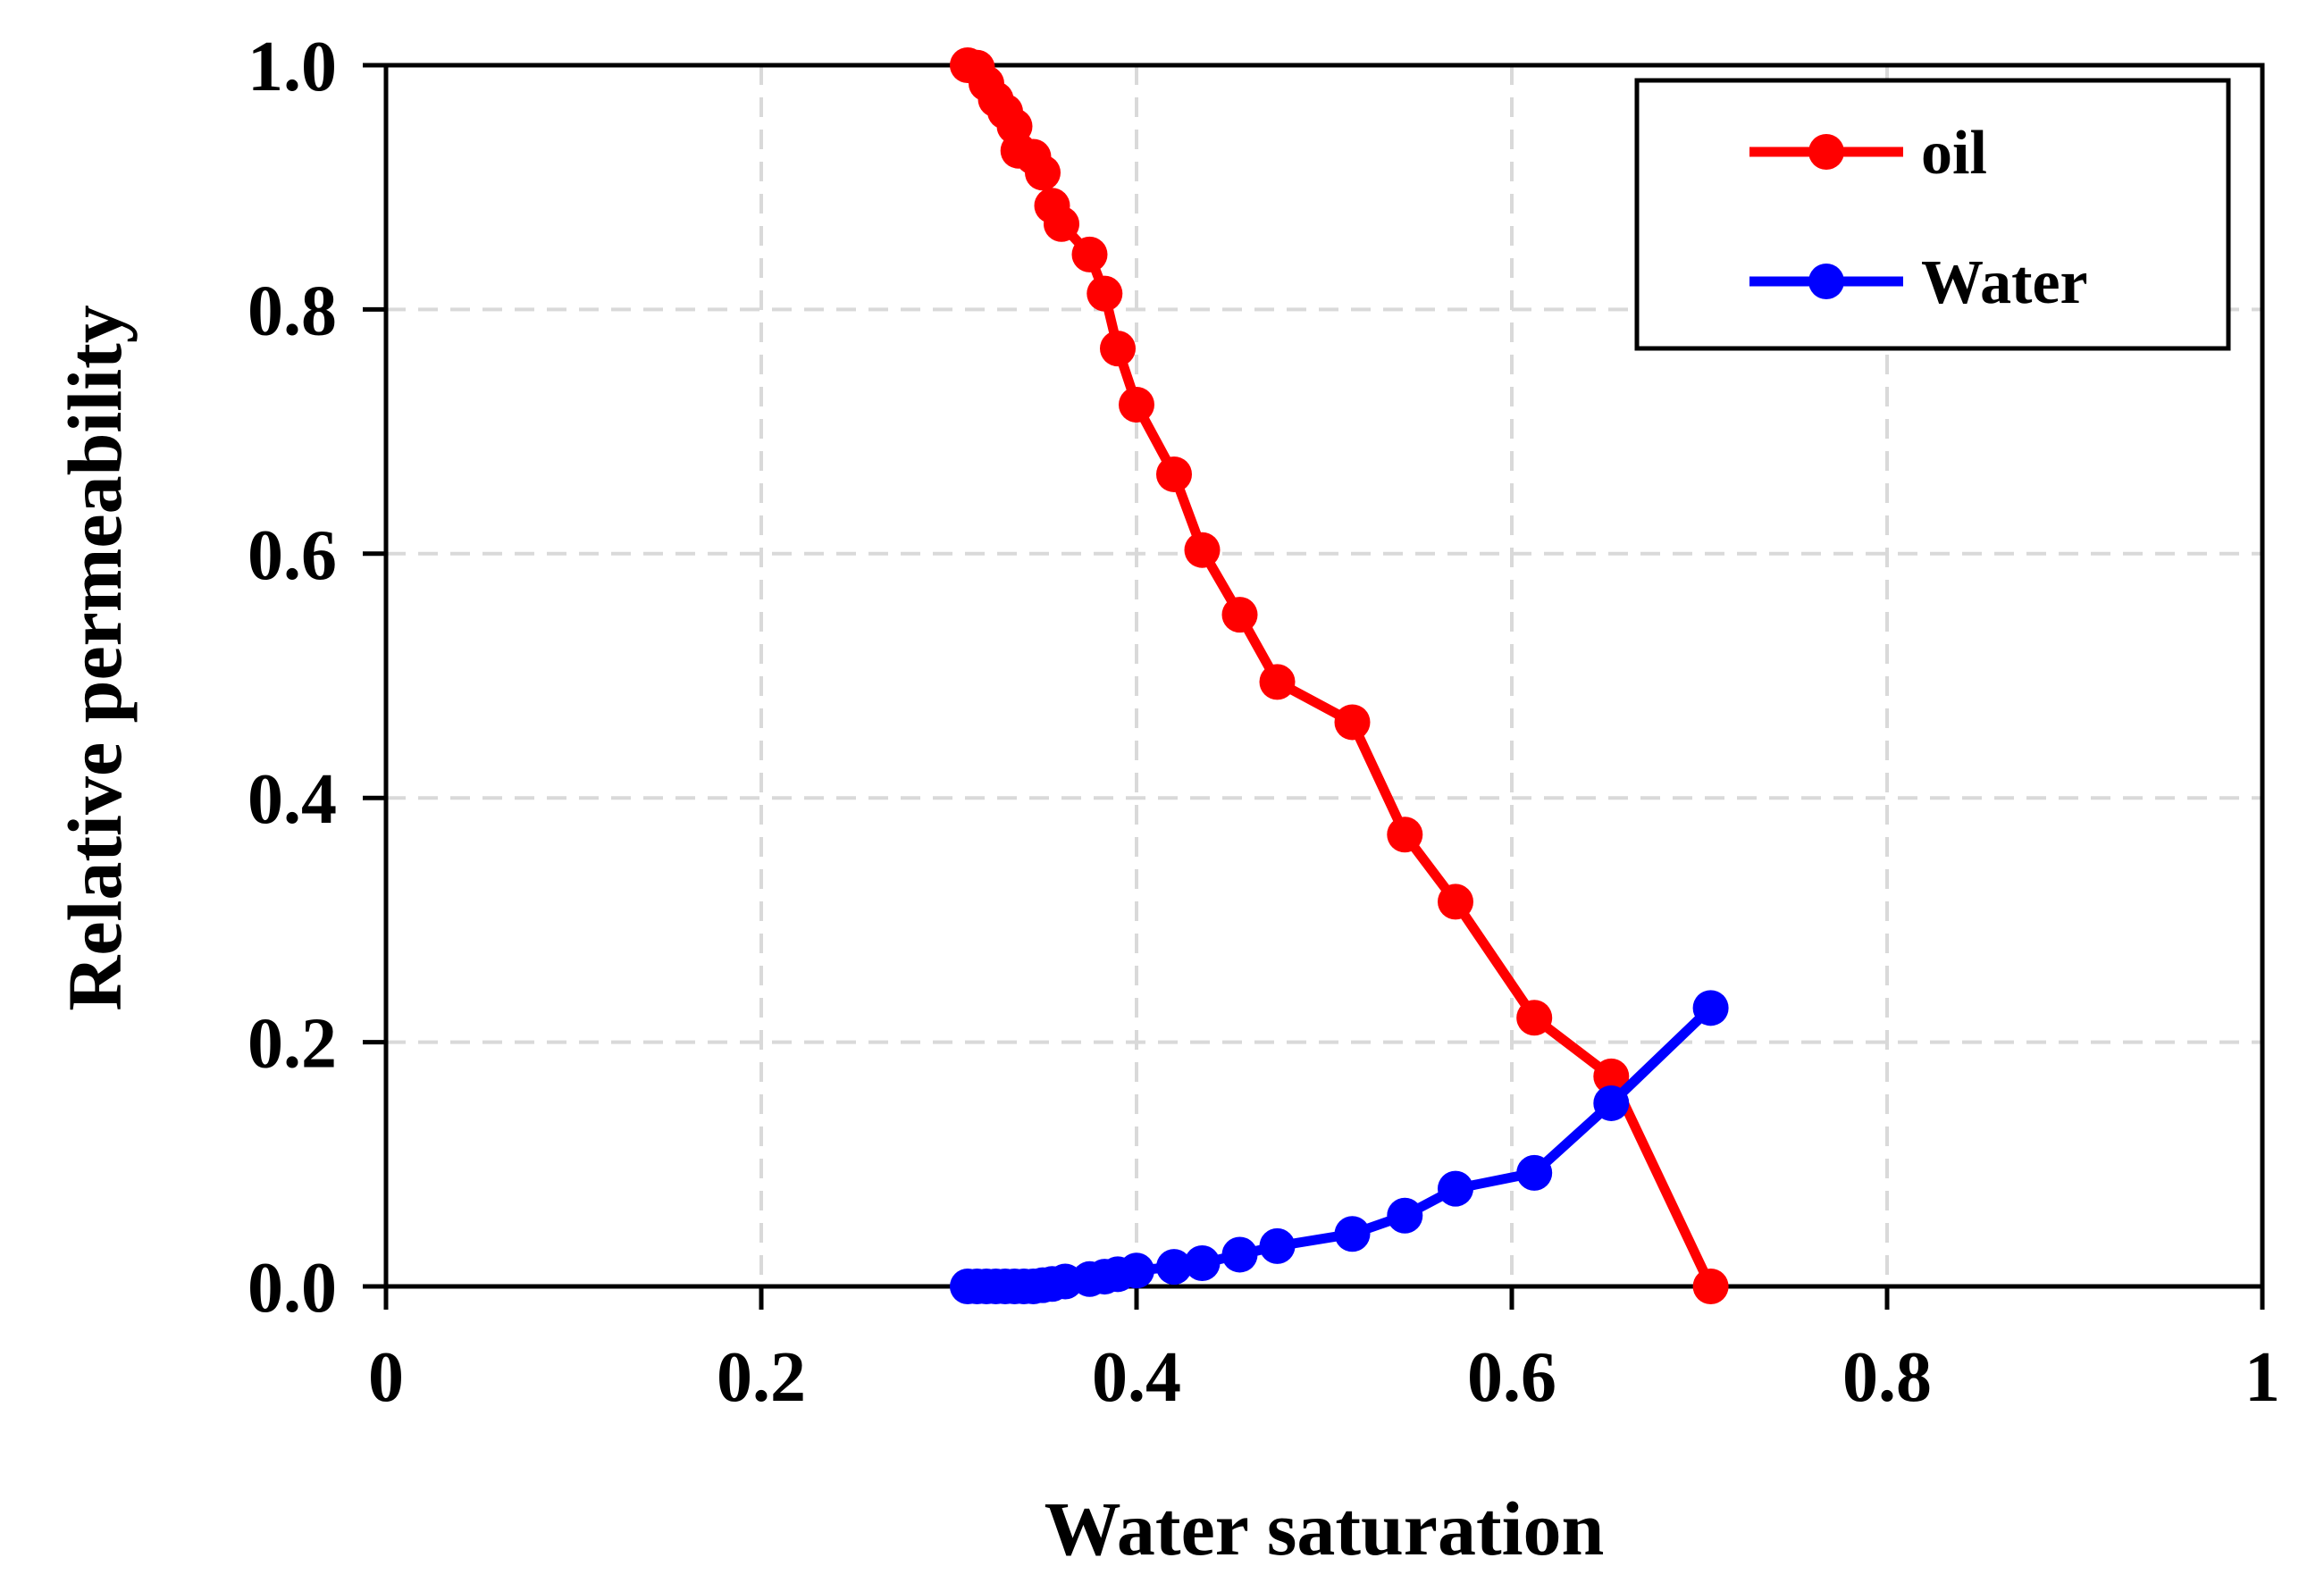 The width and height of the screenshot is (2324, 1583). What do you see at coordinates (1868, 153) in the screenshot?
I see `legend-item-oil: oil` at bounding box center [1868, 153].